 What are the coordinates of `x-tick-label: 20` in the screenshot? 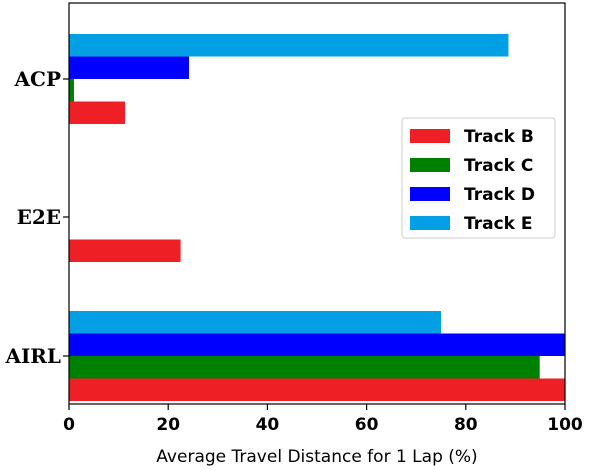 It's located at (168, 425).